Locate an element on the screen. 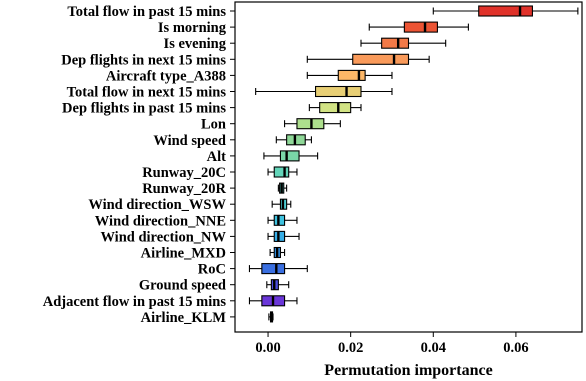 The height and width of the screenshot is (381, 586). x-axis-label: Permutation importance is located at coordinates (408, 370).